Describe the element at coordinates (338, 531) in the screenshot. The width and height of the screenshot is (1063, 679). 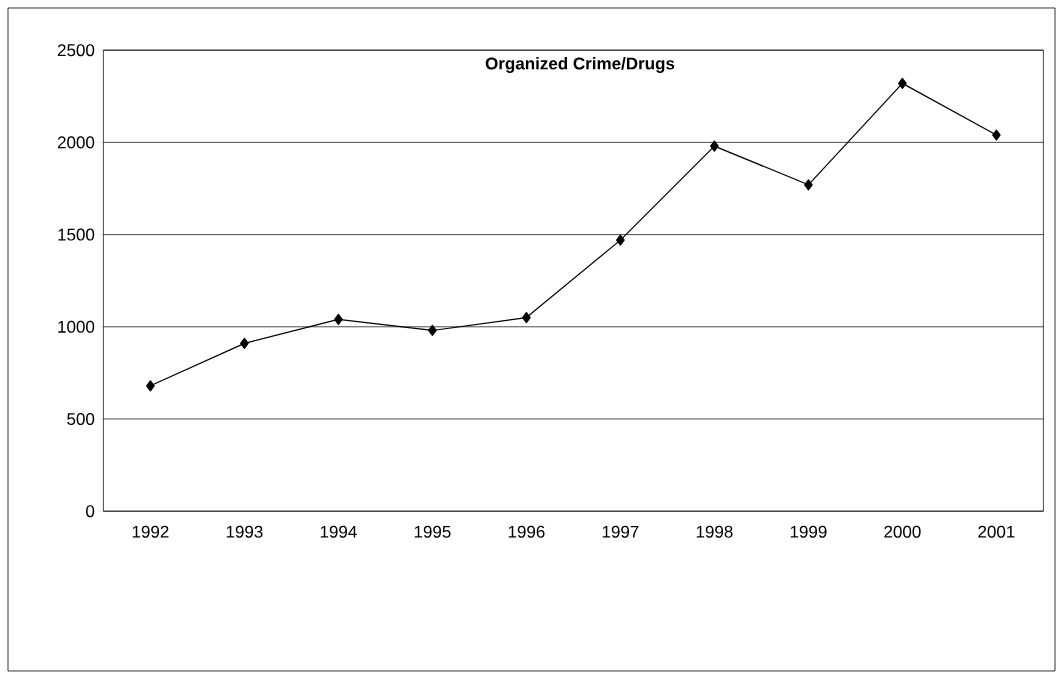
I see `x-tick-label: 1994` at that location.